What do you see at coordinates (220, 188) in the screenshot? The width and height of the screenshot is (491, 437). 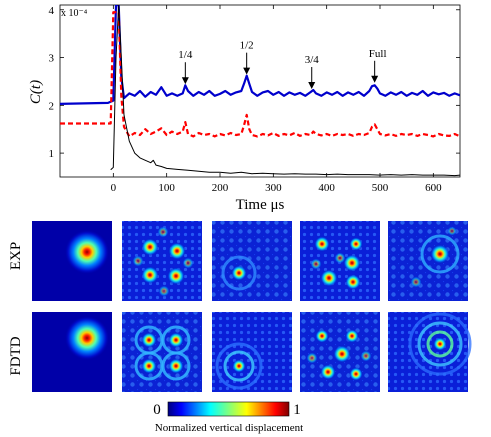 I see `x-tick-label: 200` at bounding box center [220, 188].